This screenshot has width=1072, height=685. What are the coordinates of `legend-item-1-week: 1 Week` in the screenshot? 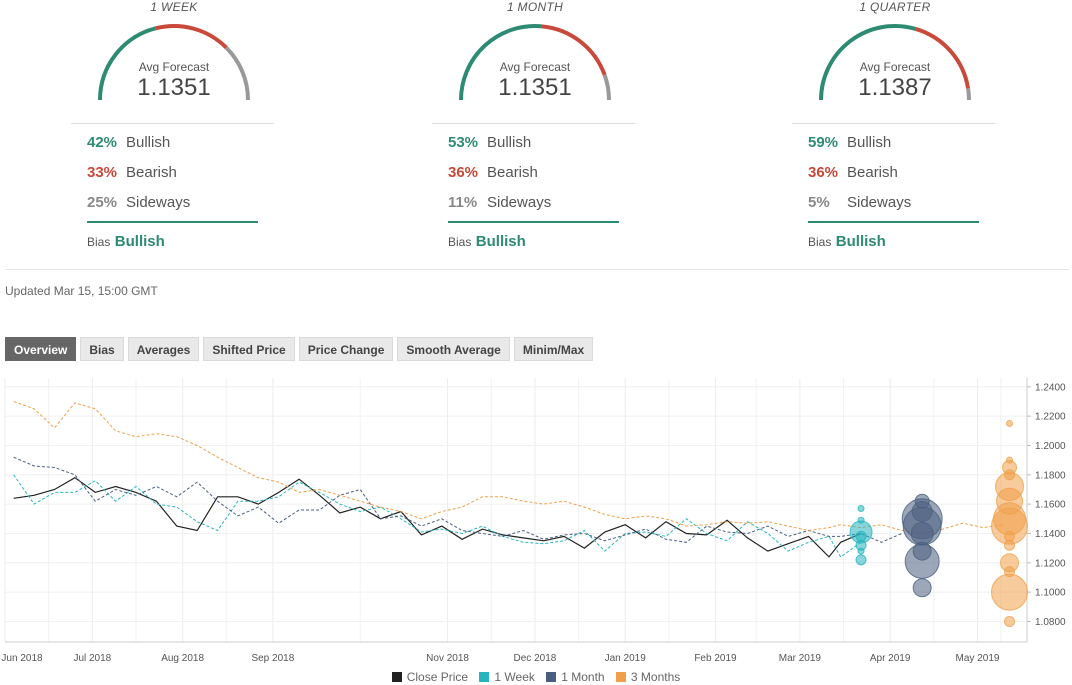 It's located at (507, 677).